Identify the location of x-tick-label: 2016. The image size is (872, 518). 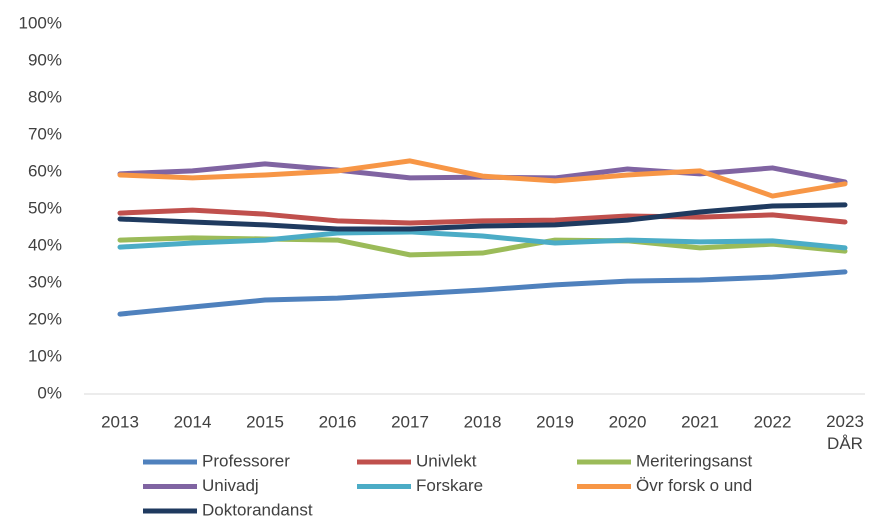
(338, 421).